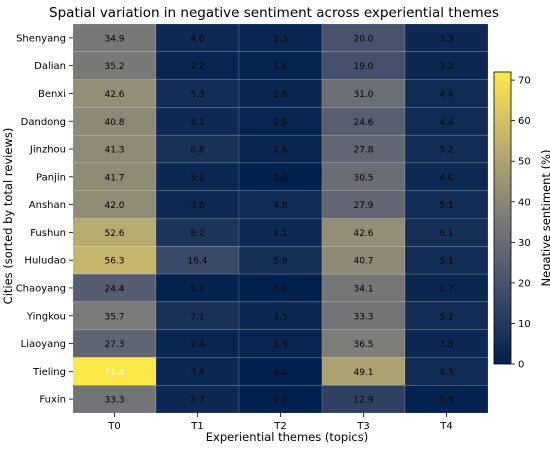 Image resolution: width=550 pixels, height=452 pixels. Describe the element at coordinates (363, 151) in the screenshot. I see `cell-value-label: 27.8` at that location.